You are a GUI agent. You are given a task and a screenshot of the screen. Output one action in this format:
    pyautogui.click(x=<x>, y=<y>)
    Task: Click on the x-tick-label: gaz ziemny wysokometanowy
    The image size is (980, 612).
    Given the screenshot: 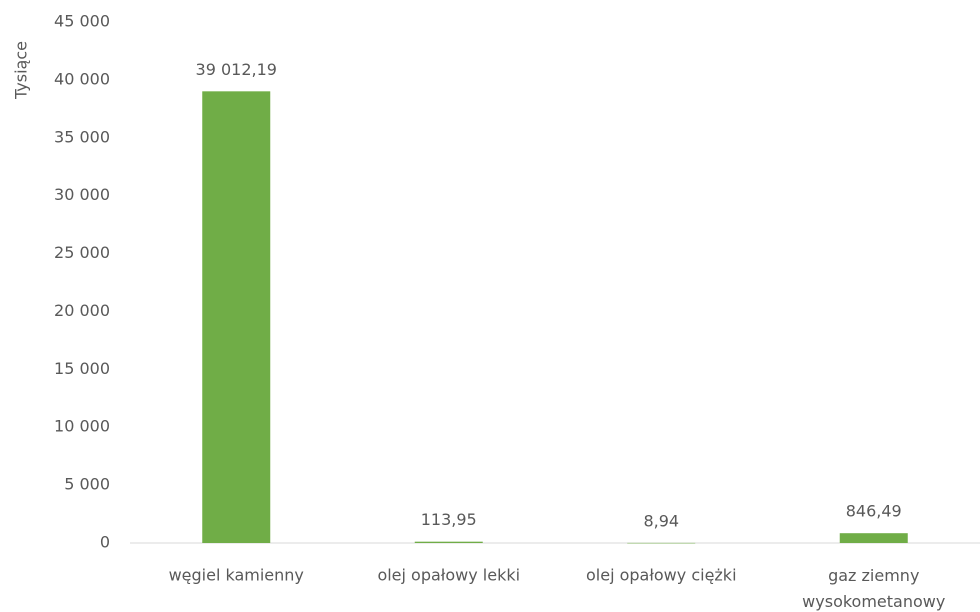 What is the action you would take?
    pyautogui.click(x=873, y=588)
    